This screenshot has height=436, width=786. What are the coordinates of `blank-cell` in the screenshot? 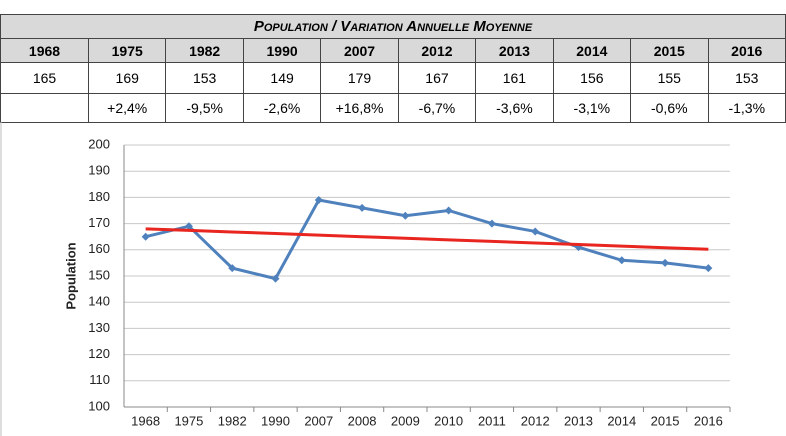 It's located at (44, 108).